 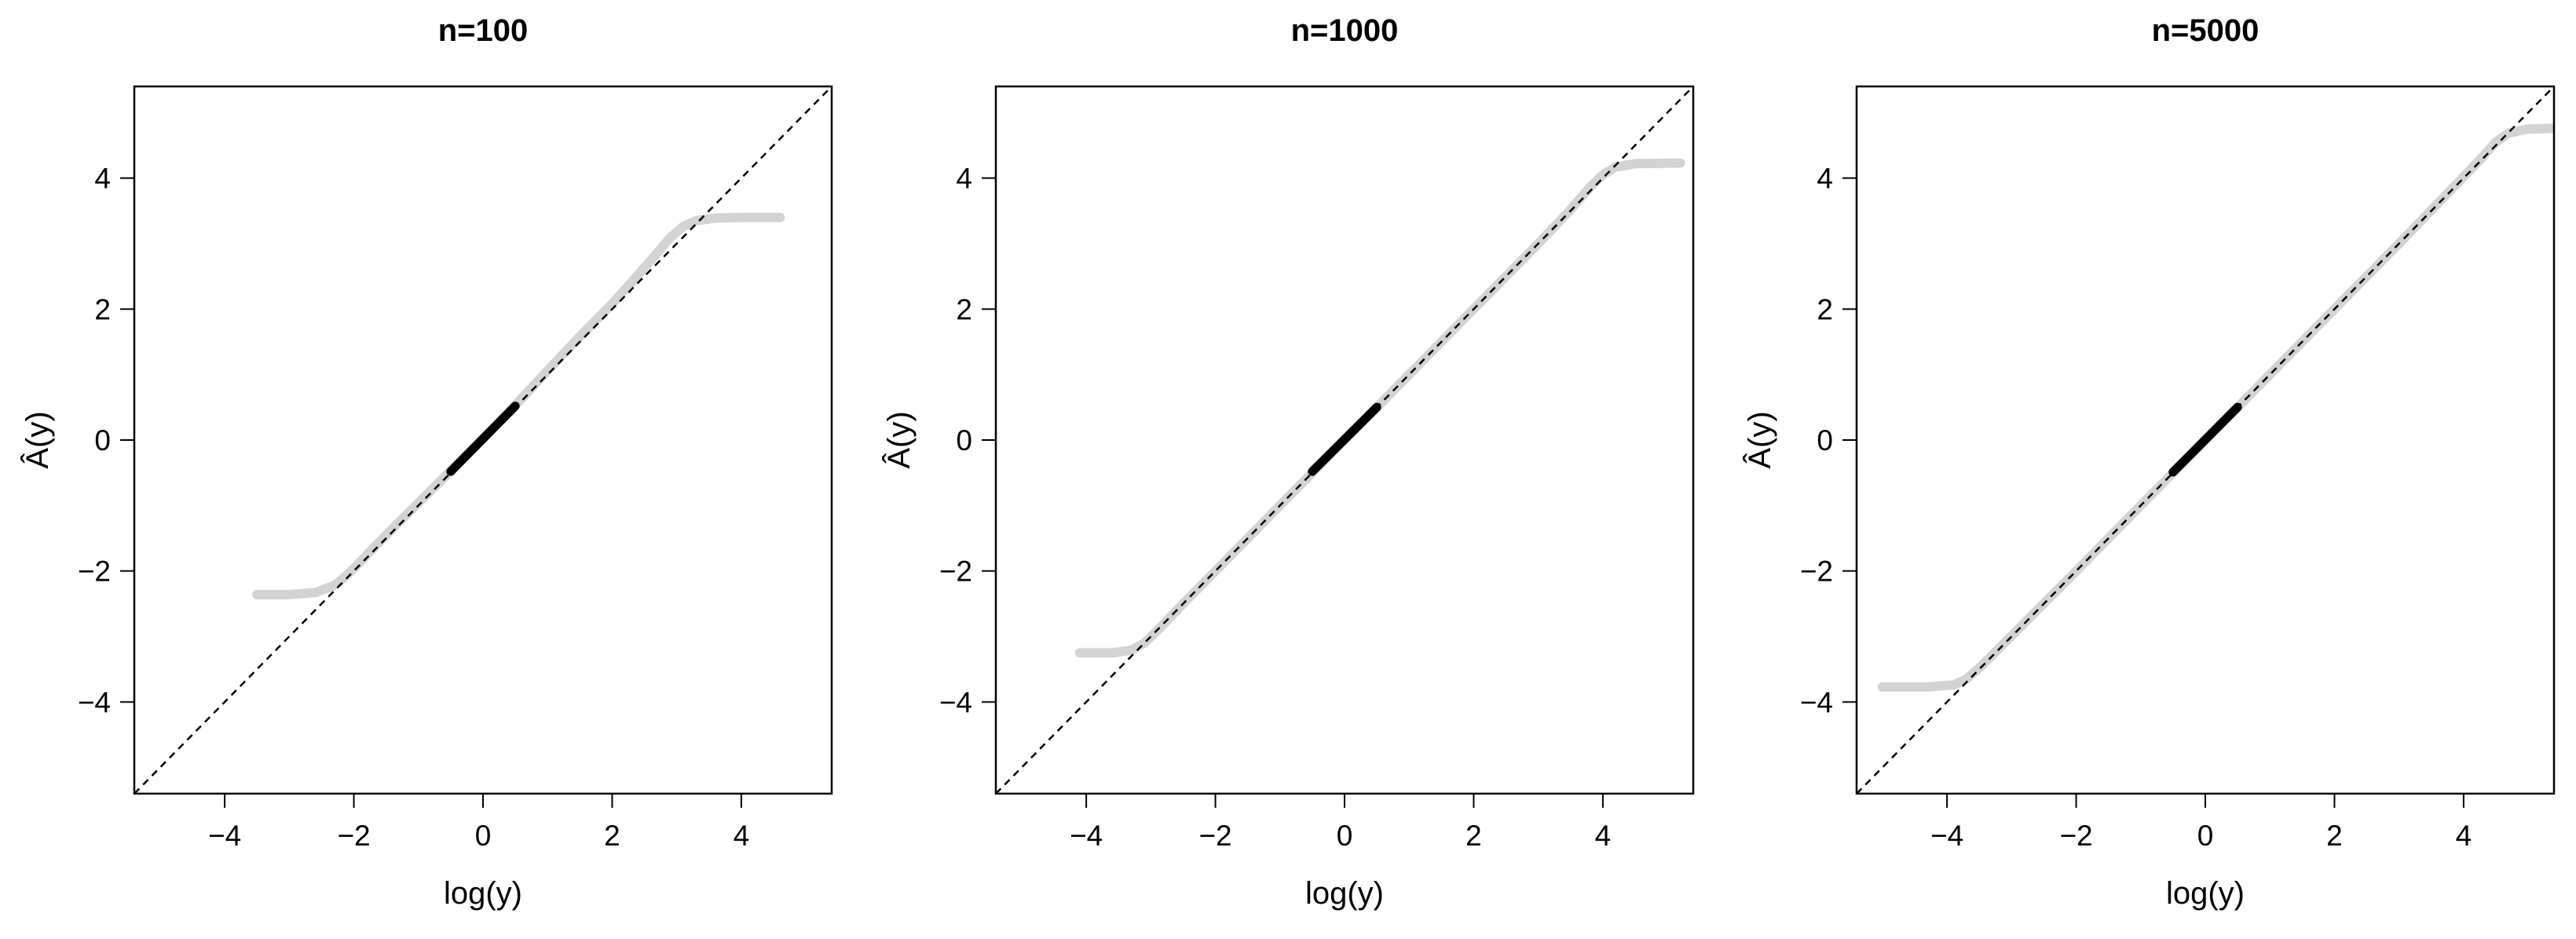 I want to click on chart-title: n=5000, so click(x=2205, y=30).